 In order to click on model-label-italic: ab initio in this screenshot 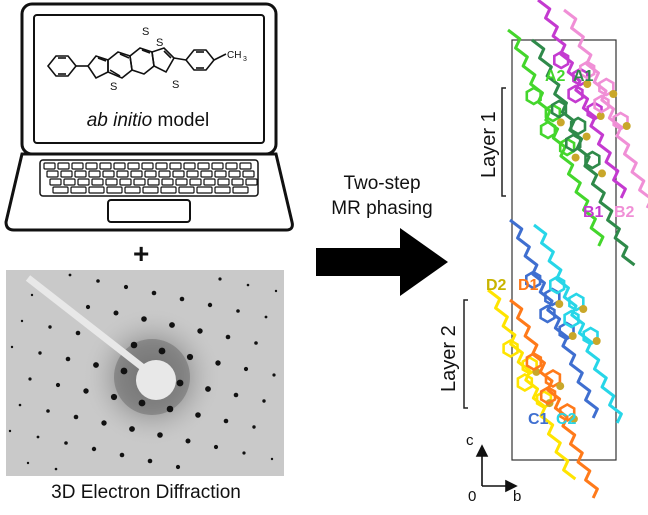, I will do `click(119, 120)`.